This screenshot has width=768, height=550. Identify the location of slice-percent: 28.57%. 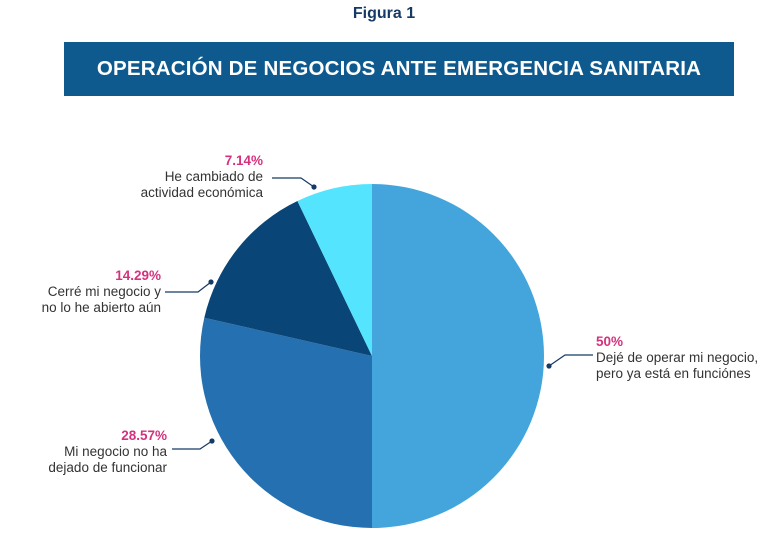
(144, 435).